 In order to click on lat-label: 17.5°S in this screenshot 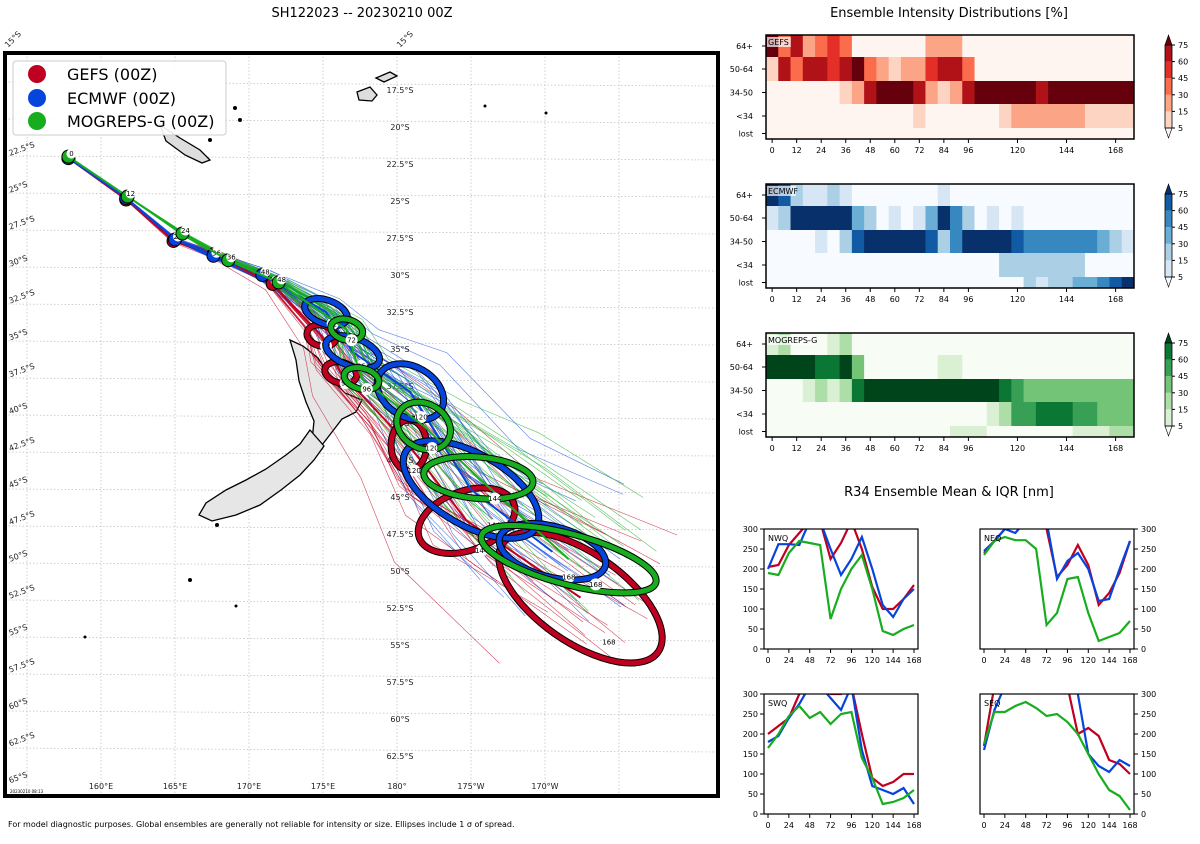, I will do `click(400, 90)`.